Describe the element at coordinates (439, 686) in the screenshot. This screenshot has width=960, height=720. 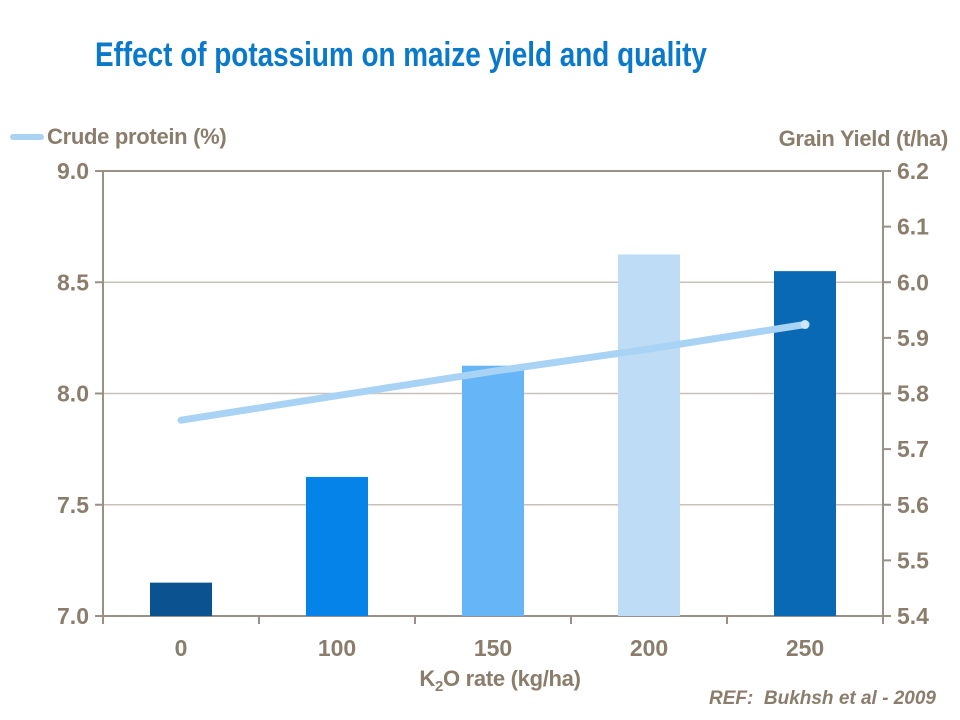
I see `x-axis-title-subscript: 2` at that location.